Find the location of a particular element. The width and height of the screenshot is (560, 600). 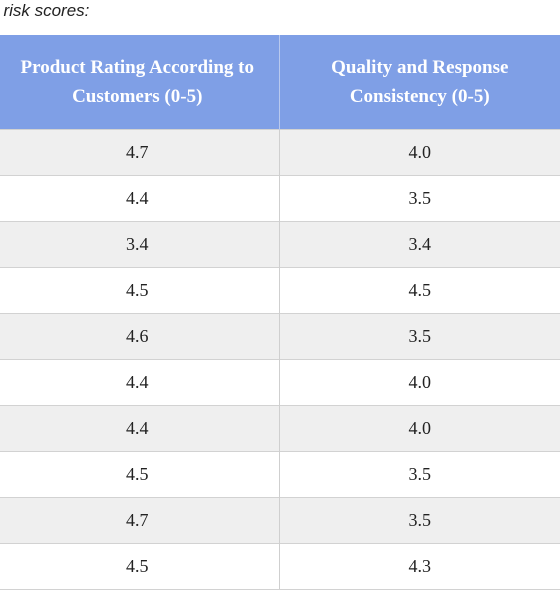

table-row: 4.7 4.0 is located at coordinates (280, 152).